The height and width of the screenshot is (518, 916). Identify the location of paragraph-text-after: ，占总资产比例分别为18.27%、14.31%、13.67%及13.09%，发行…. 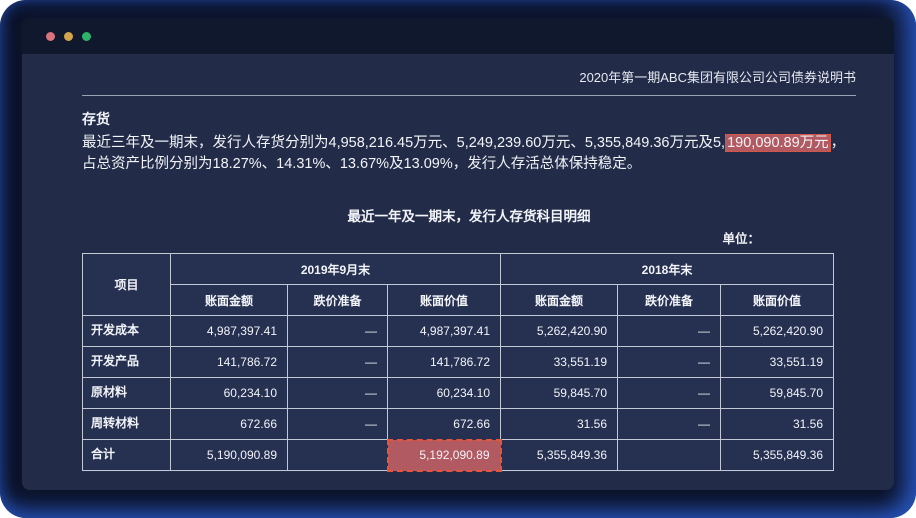
(464, 153).